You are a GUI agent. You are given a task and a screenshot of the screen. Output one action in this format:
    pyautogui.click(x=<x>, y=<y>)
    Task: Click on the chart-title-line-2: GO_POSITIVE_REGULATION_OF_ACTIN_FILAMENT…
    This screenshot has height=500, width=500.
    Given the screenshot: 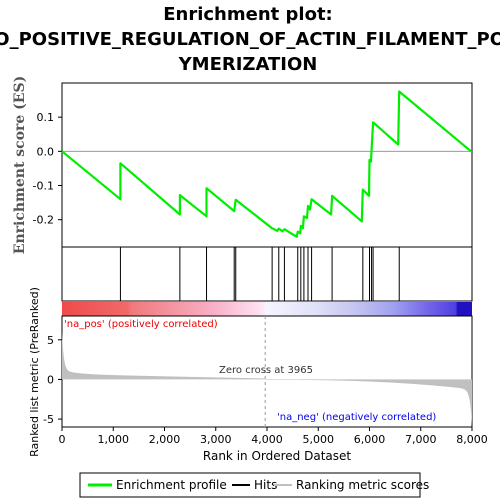 What is the action you would take?
    pyautogui.click(x=250, y=39)
    